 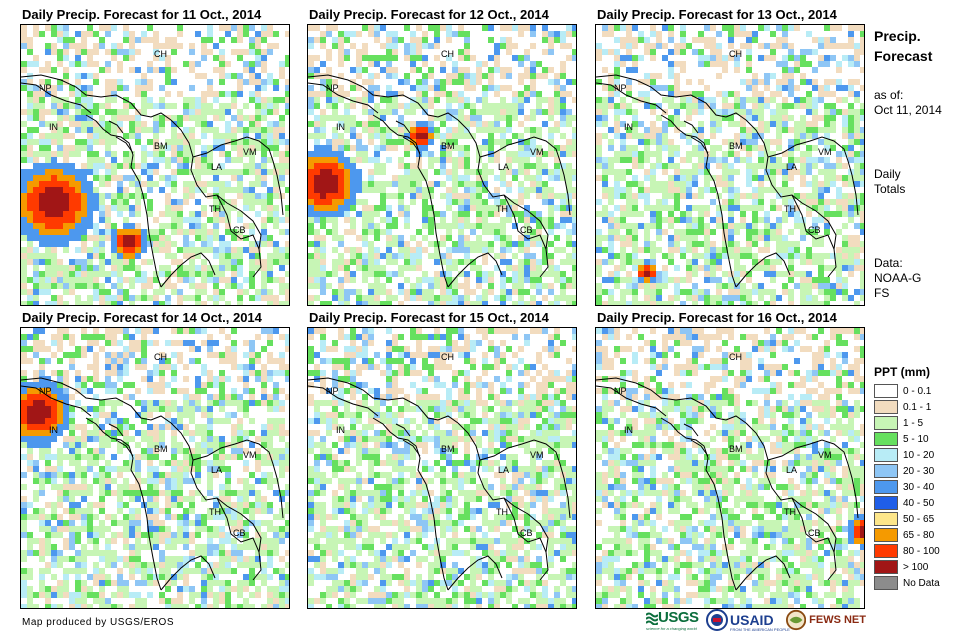 What do you see at coordinates (919, 487) in the screenshot?
I see `legend-label: 30 - 40` at bounding box center [919, 487].